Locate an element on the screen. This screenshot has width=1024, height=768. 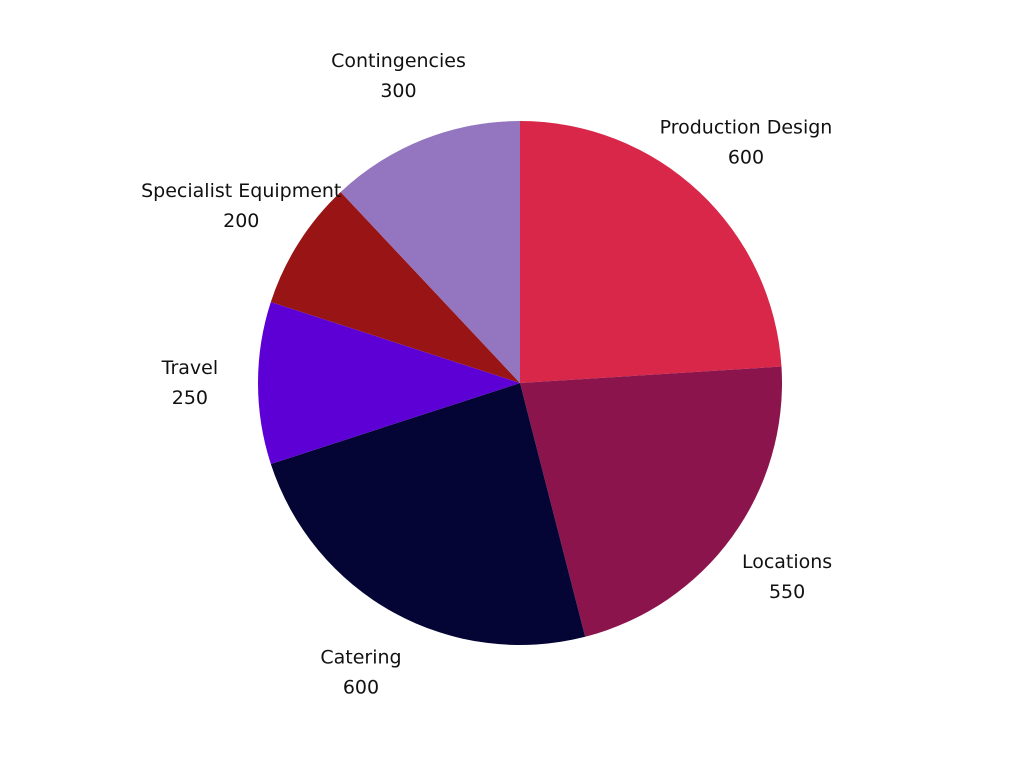
slice-label-contingencies: Contingencies is located at coordinates (398, 61).